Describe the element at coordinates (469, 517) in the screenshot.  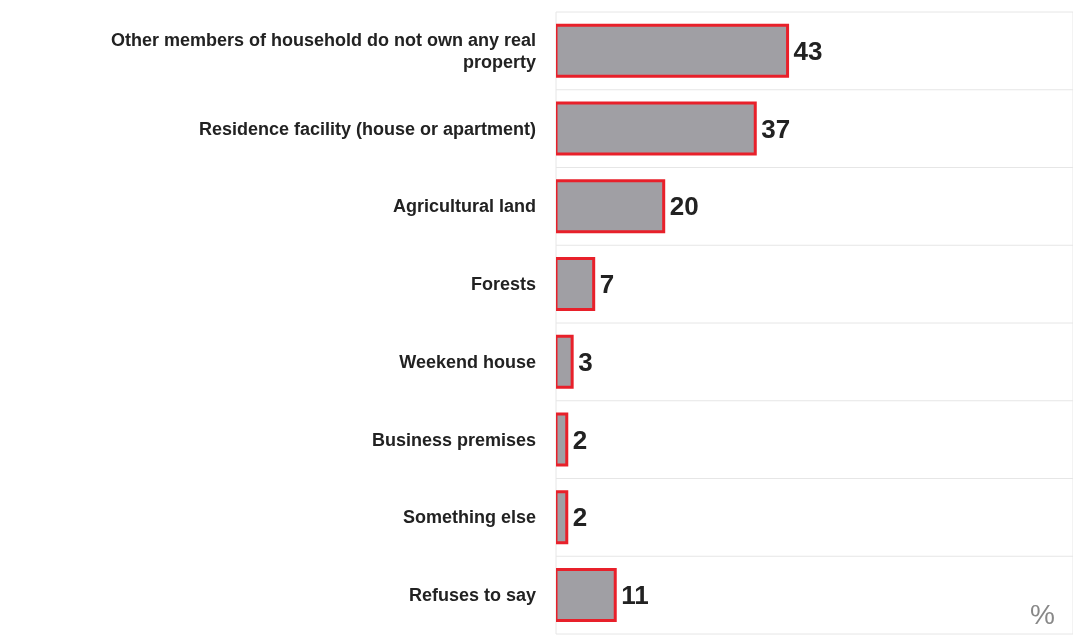
I see `y-tick-label: Something else` at that location.